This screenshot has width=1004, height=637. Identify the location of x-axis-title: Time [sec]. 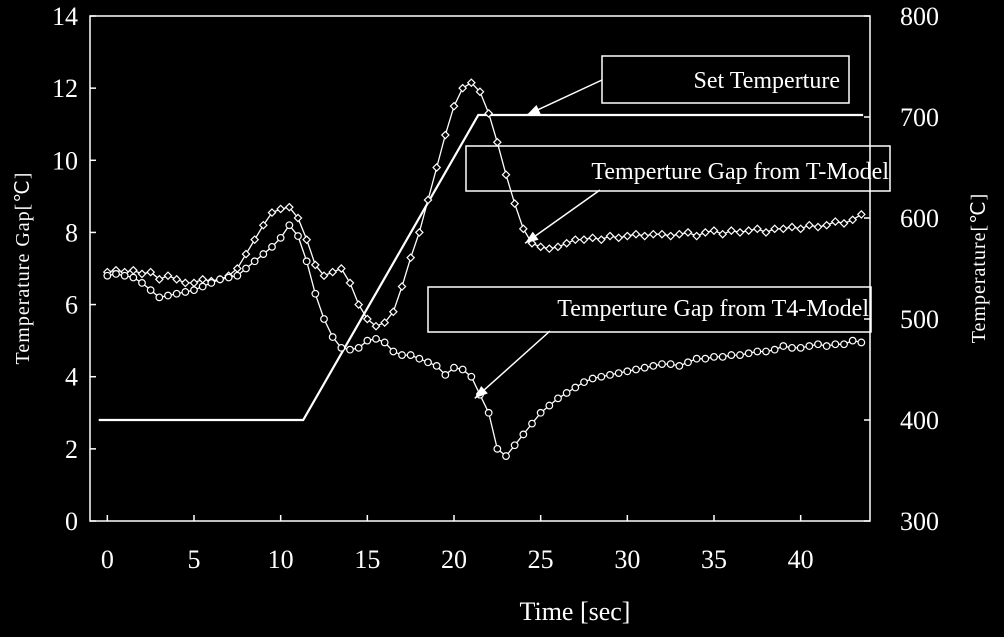
(575, 611).